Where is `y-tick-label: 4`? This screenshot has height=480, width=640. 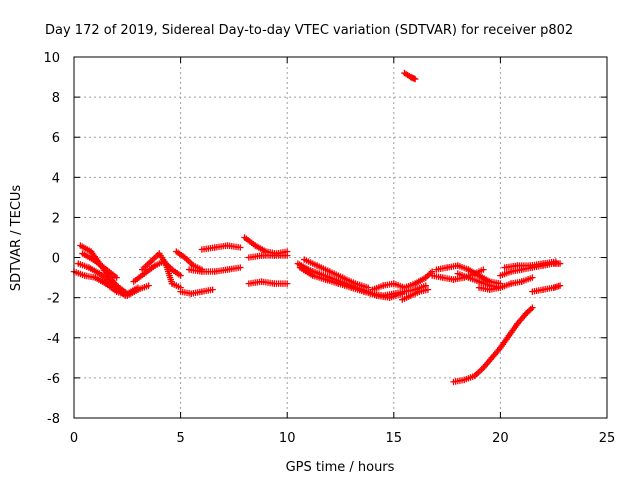
y-tick-label: 4 is located at coordinates (56, 178).